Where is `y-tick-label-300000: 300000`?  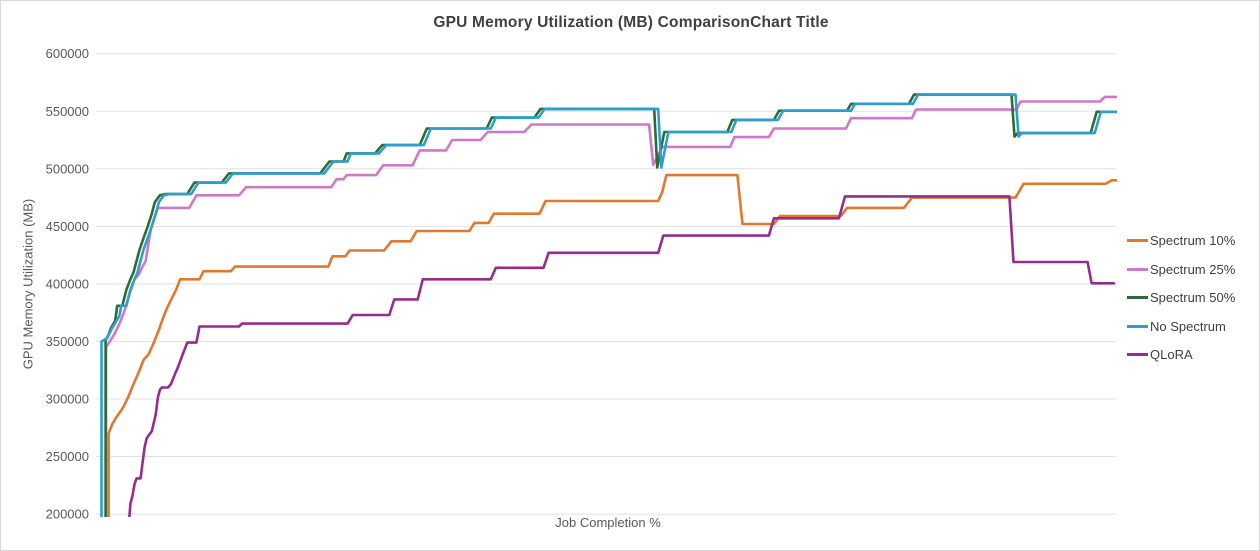
y-tick-label-300000: 300000 is located at coordinates (67, 399).